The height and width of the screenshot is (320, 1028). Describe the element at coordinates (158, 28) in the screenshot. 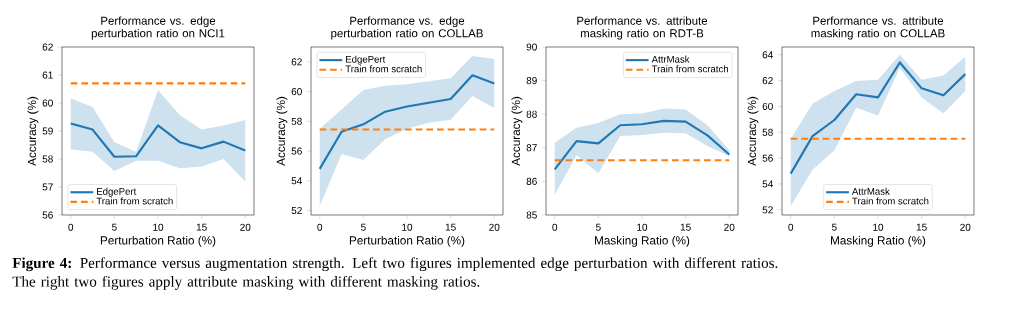

I see `chart-title: Performance vs. edge perturbation ratio on NCI1` at that location.